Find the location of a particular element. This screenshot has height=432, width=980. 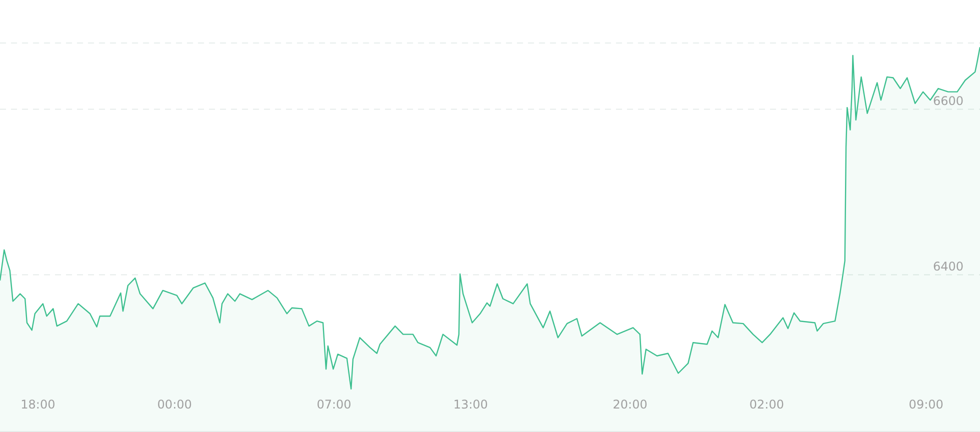

x-tick-label: 20:00 is located at coordinates (630, 405).